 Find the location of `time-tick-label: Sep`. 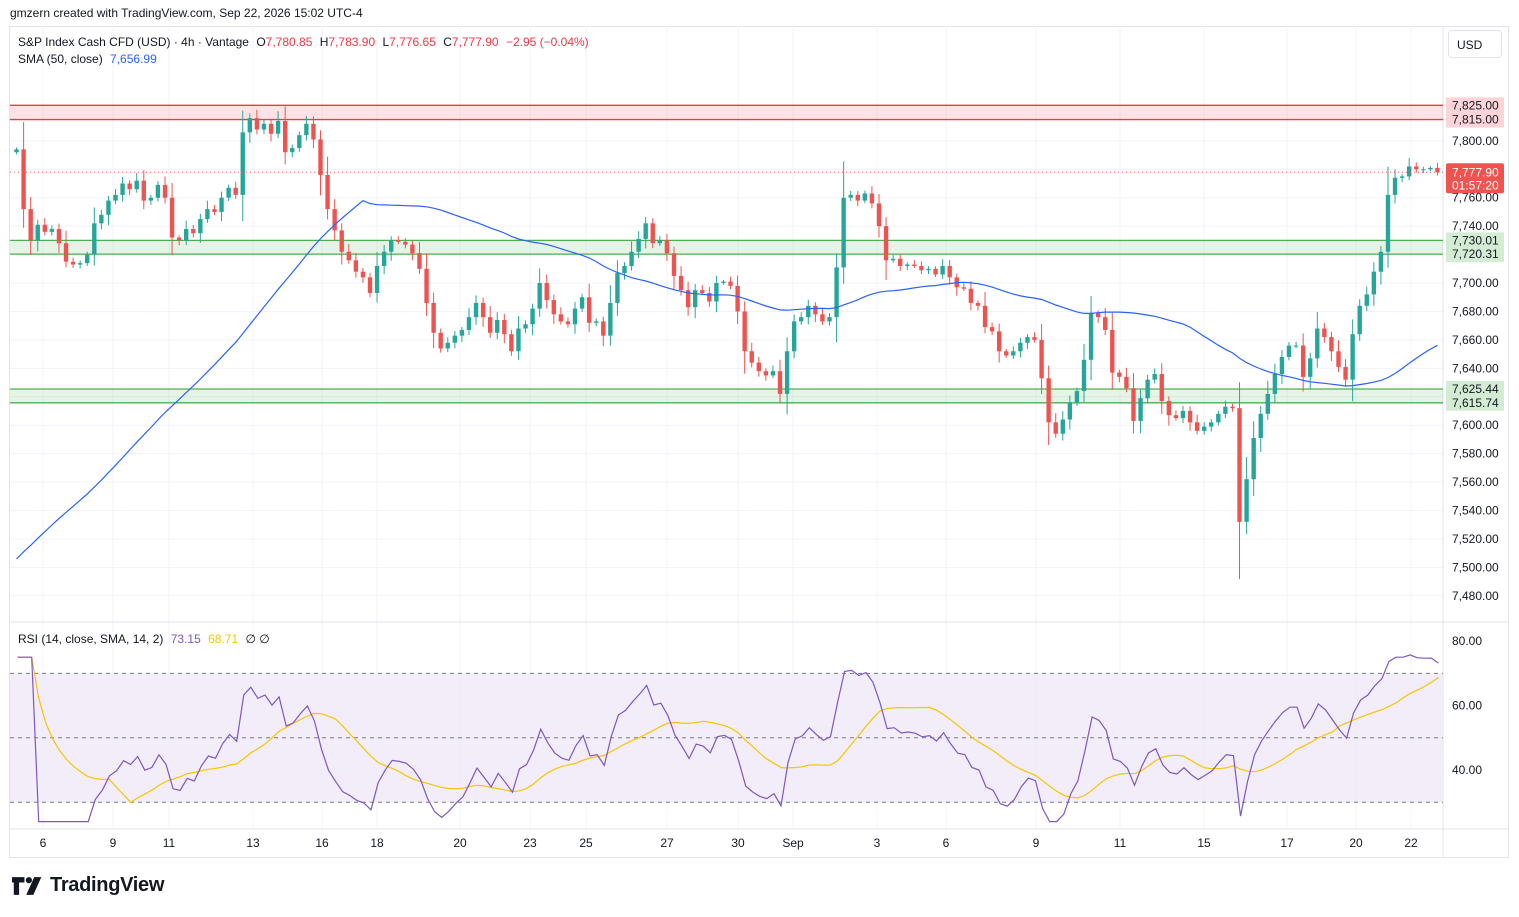

time-tick-label: Sep is located at coordinates (793, 843).